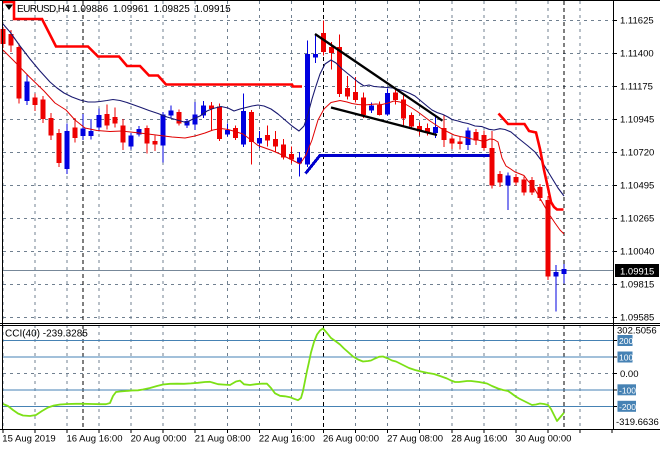  Describe the element at coordinates (479, 439) in the screenshot. I see `svg-text: 28 Aug 16:00` at that location.